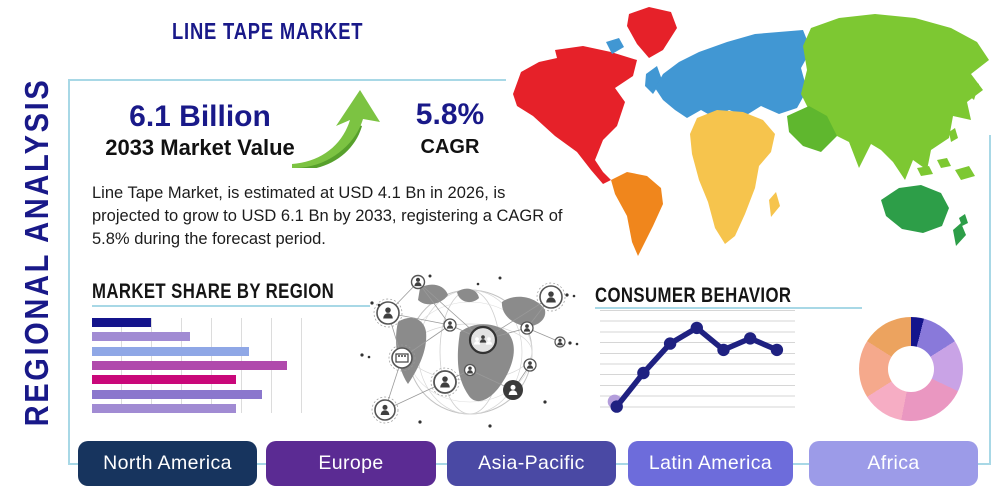 The width and height of the screenshot is (1000, 500). I want to click on cagr-number: 5.8%, so click(450, 114).